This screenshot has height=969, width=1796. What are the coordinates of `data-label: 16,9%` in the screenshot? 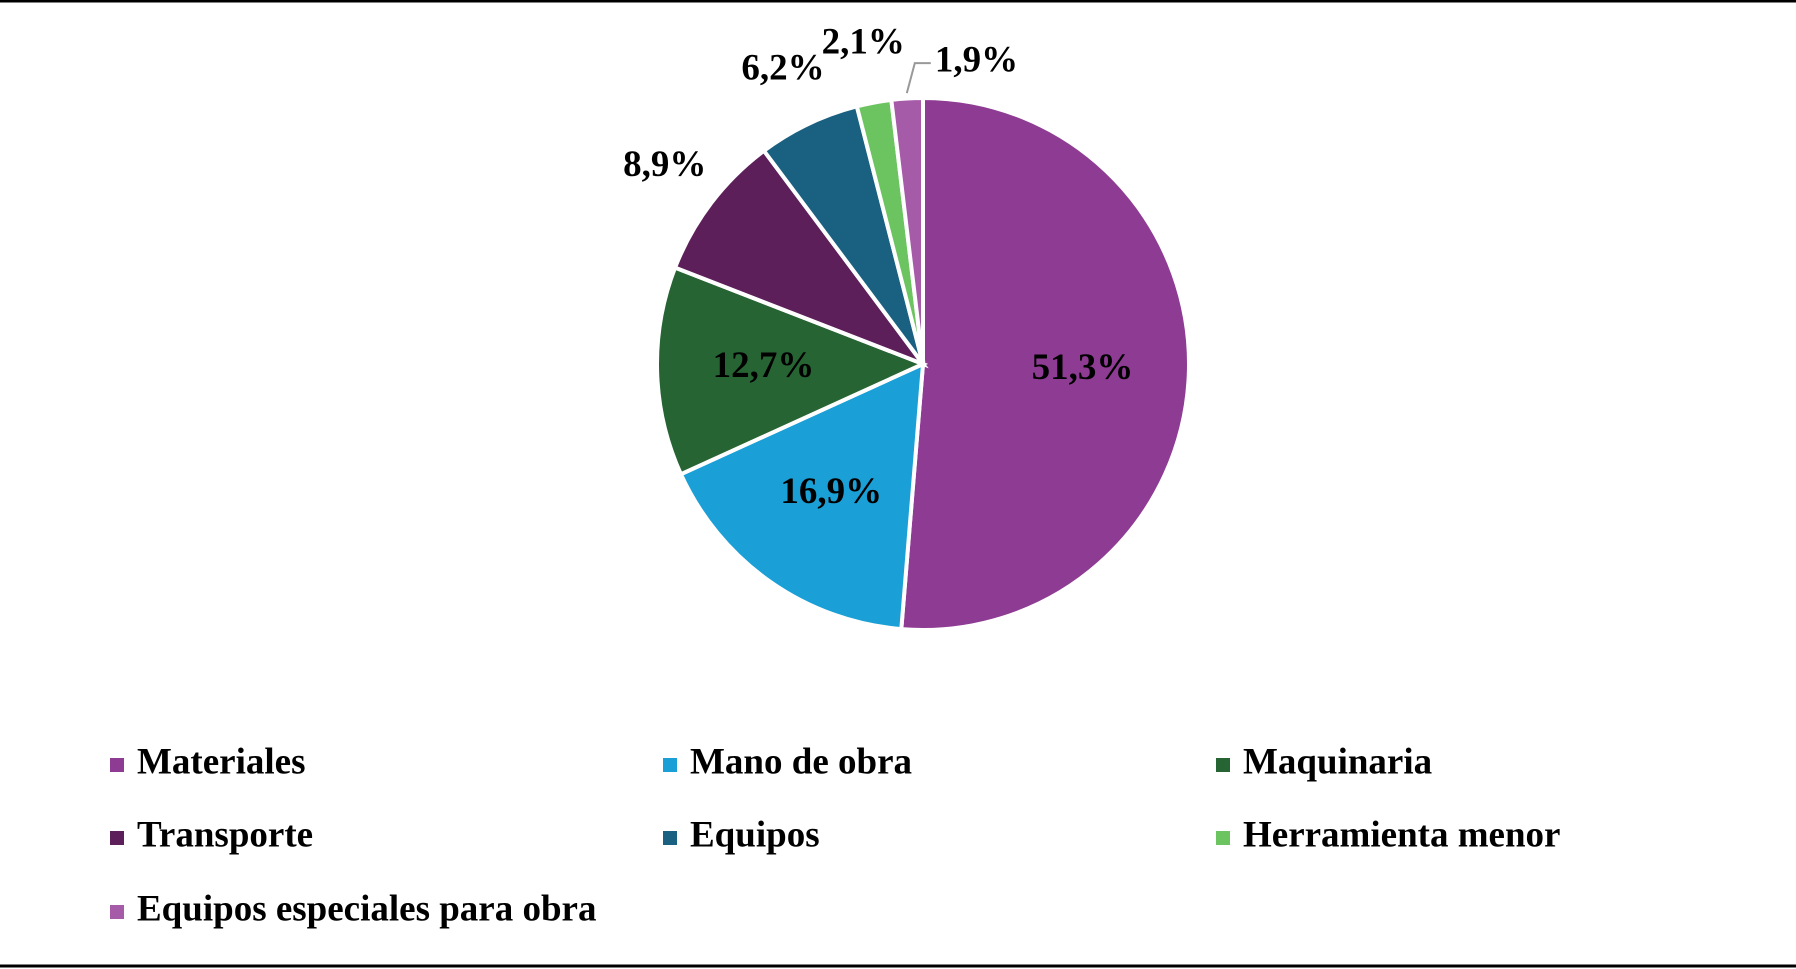 It's located at (831, 491).